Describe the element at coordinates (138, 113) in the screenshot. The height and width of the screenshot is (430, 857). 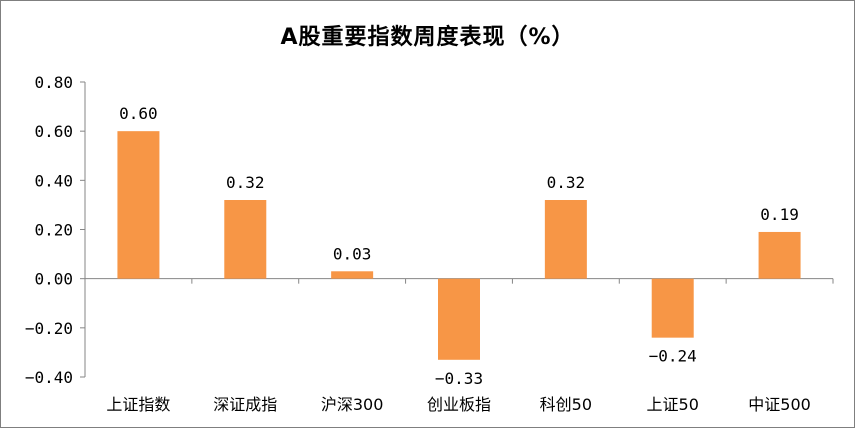
I see `data-label: 0.60` at that location.